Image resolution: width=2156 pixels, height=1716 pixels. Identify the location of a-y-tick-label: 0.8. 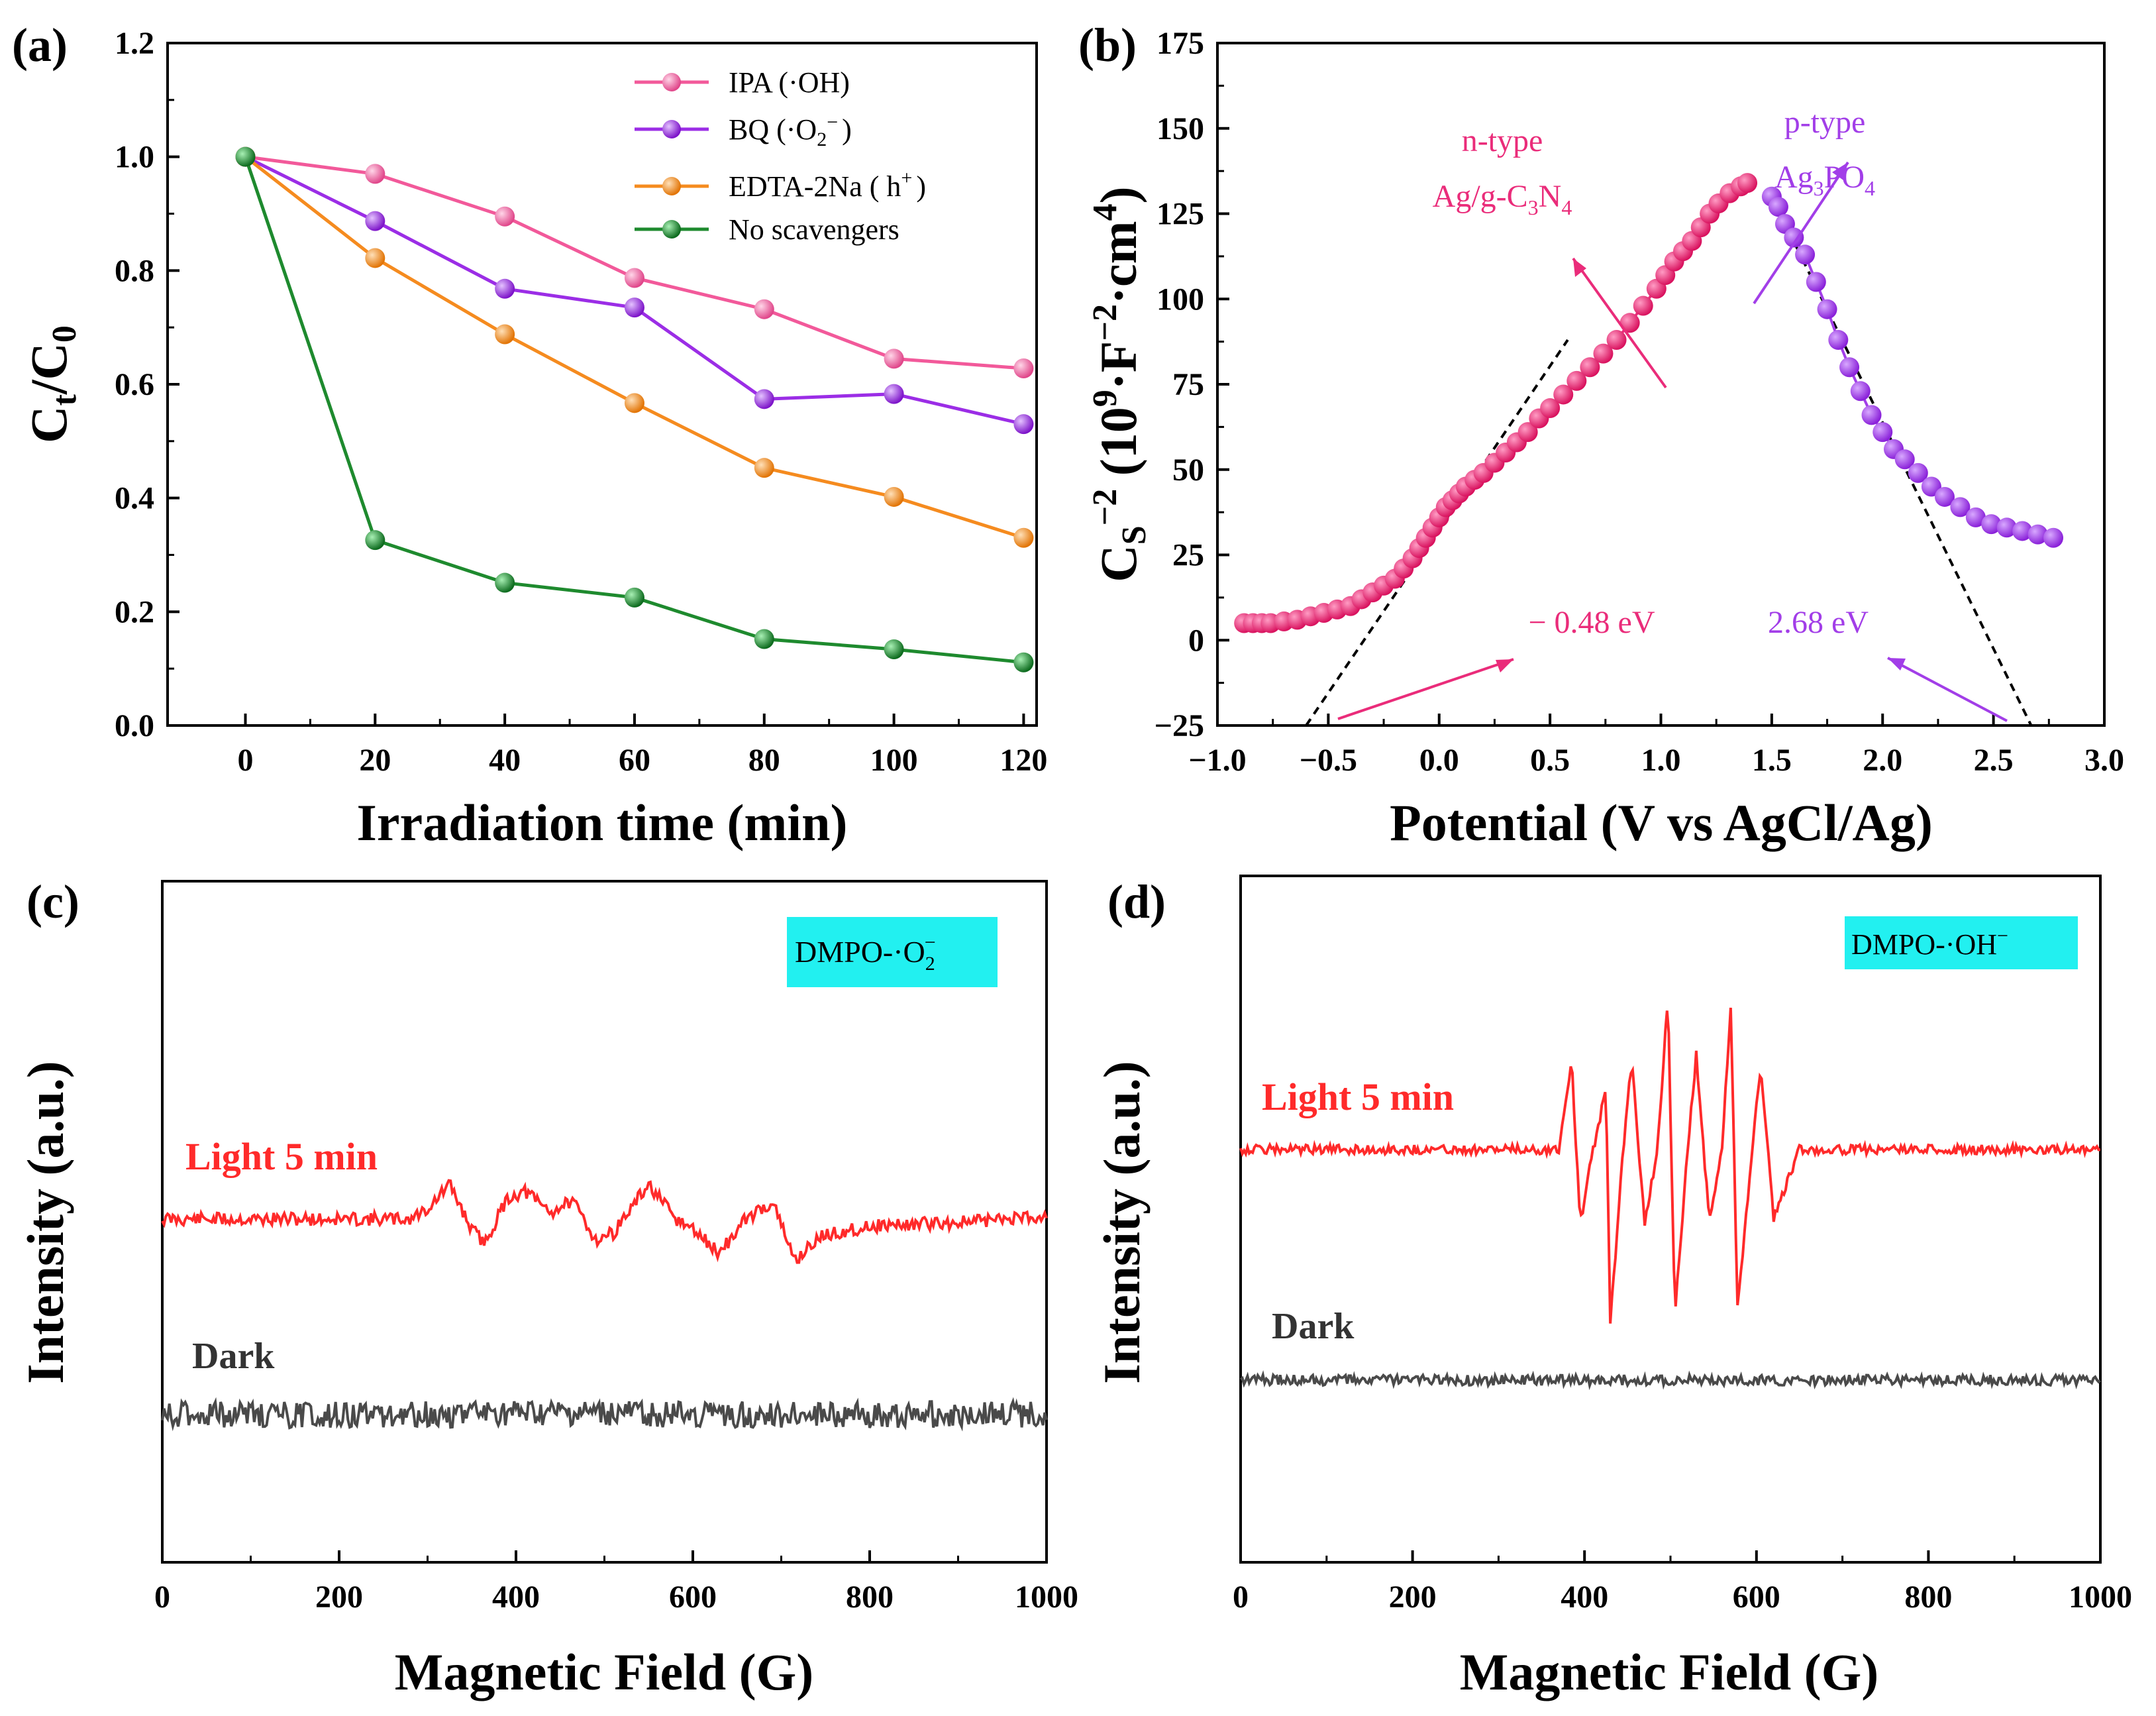
(134, 270).